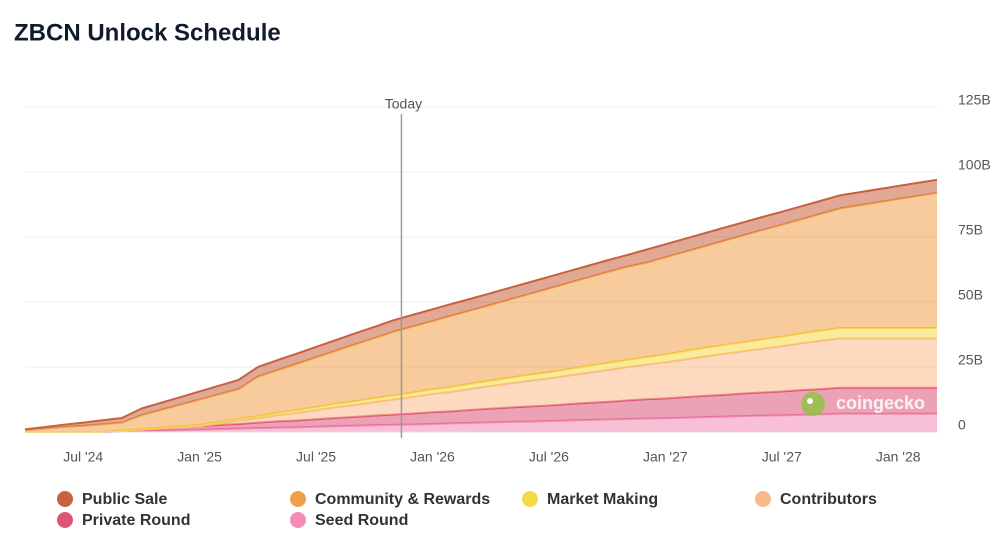  Describe the element at coordinates (481, 422) in the screenshot. I see `area-edge` at that location.